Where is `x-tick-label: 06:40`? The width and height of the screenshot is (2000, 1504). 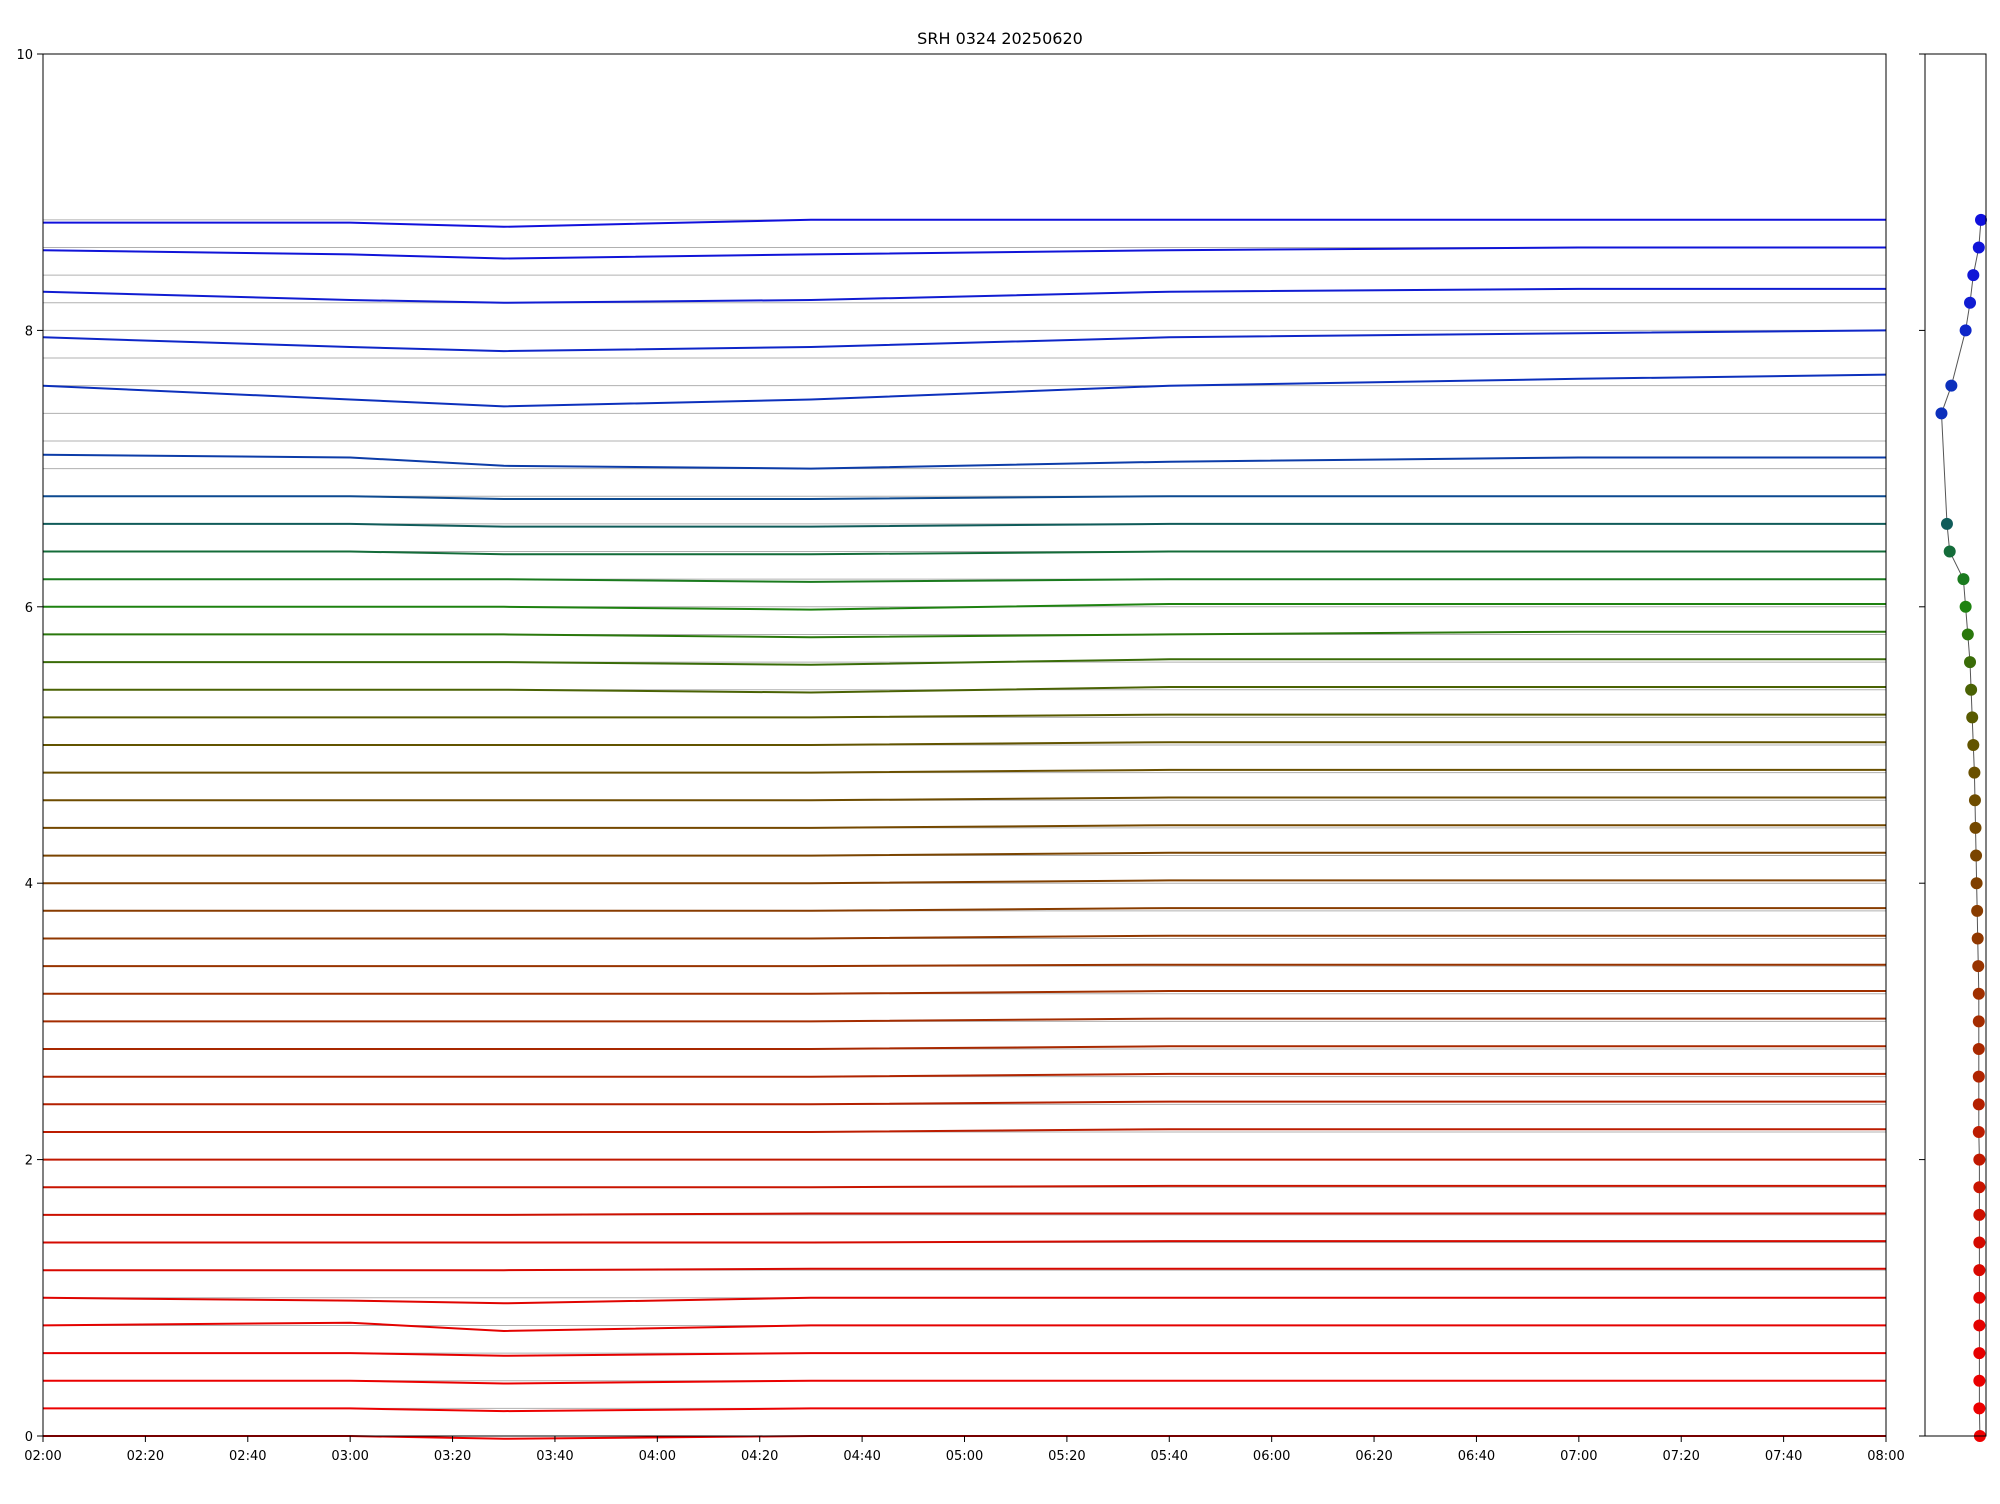 x-tick-label: 06:40 is located at coordinates (1476, 1456).